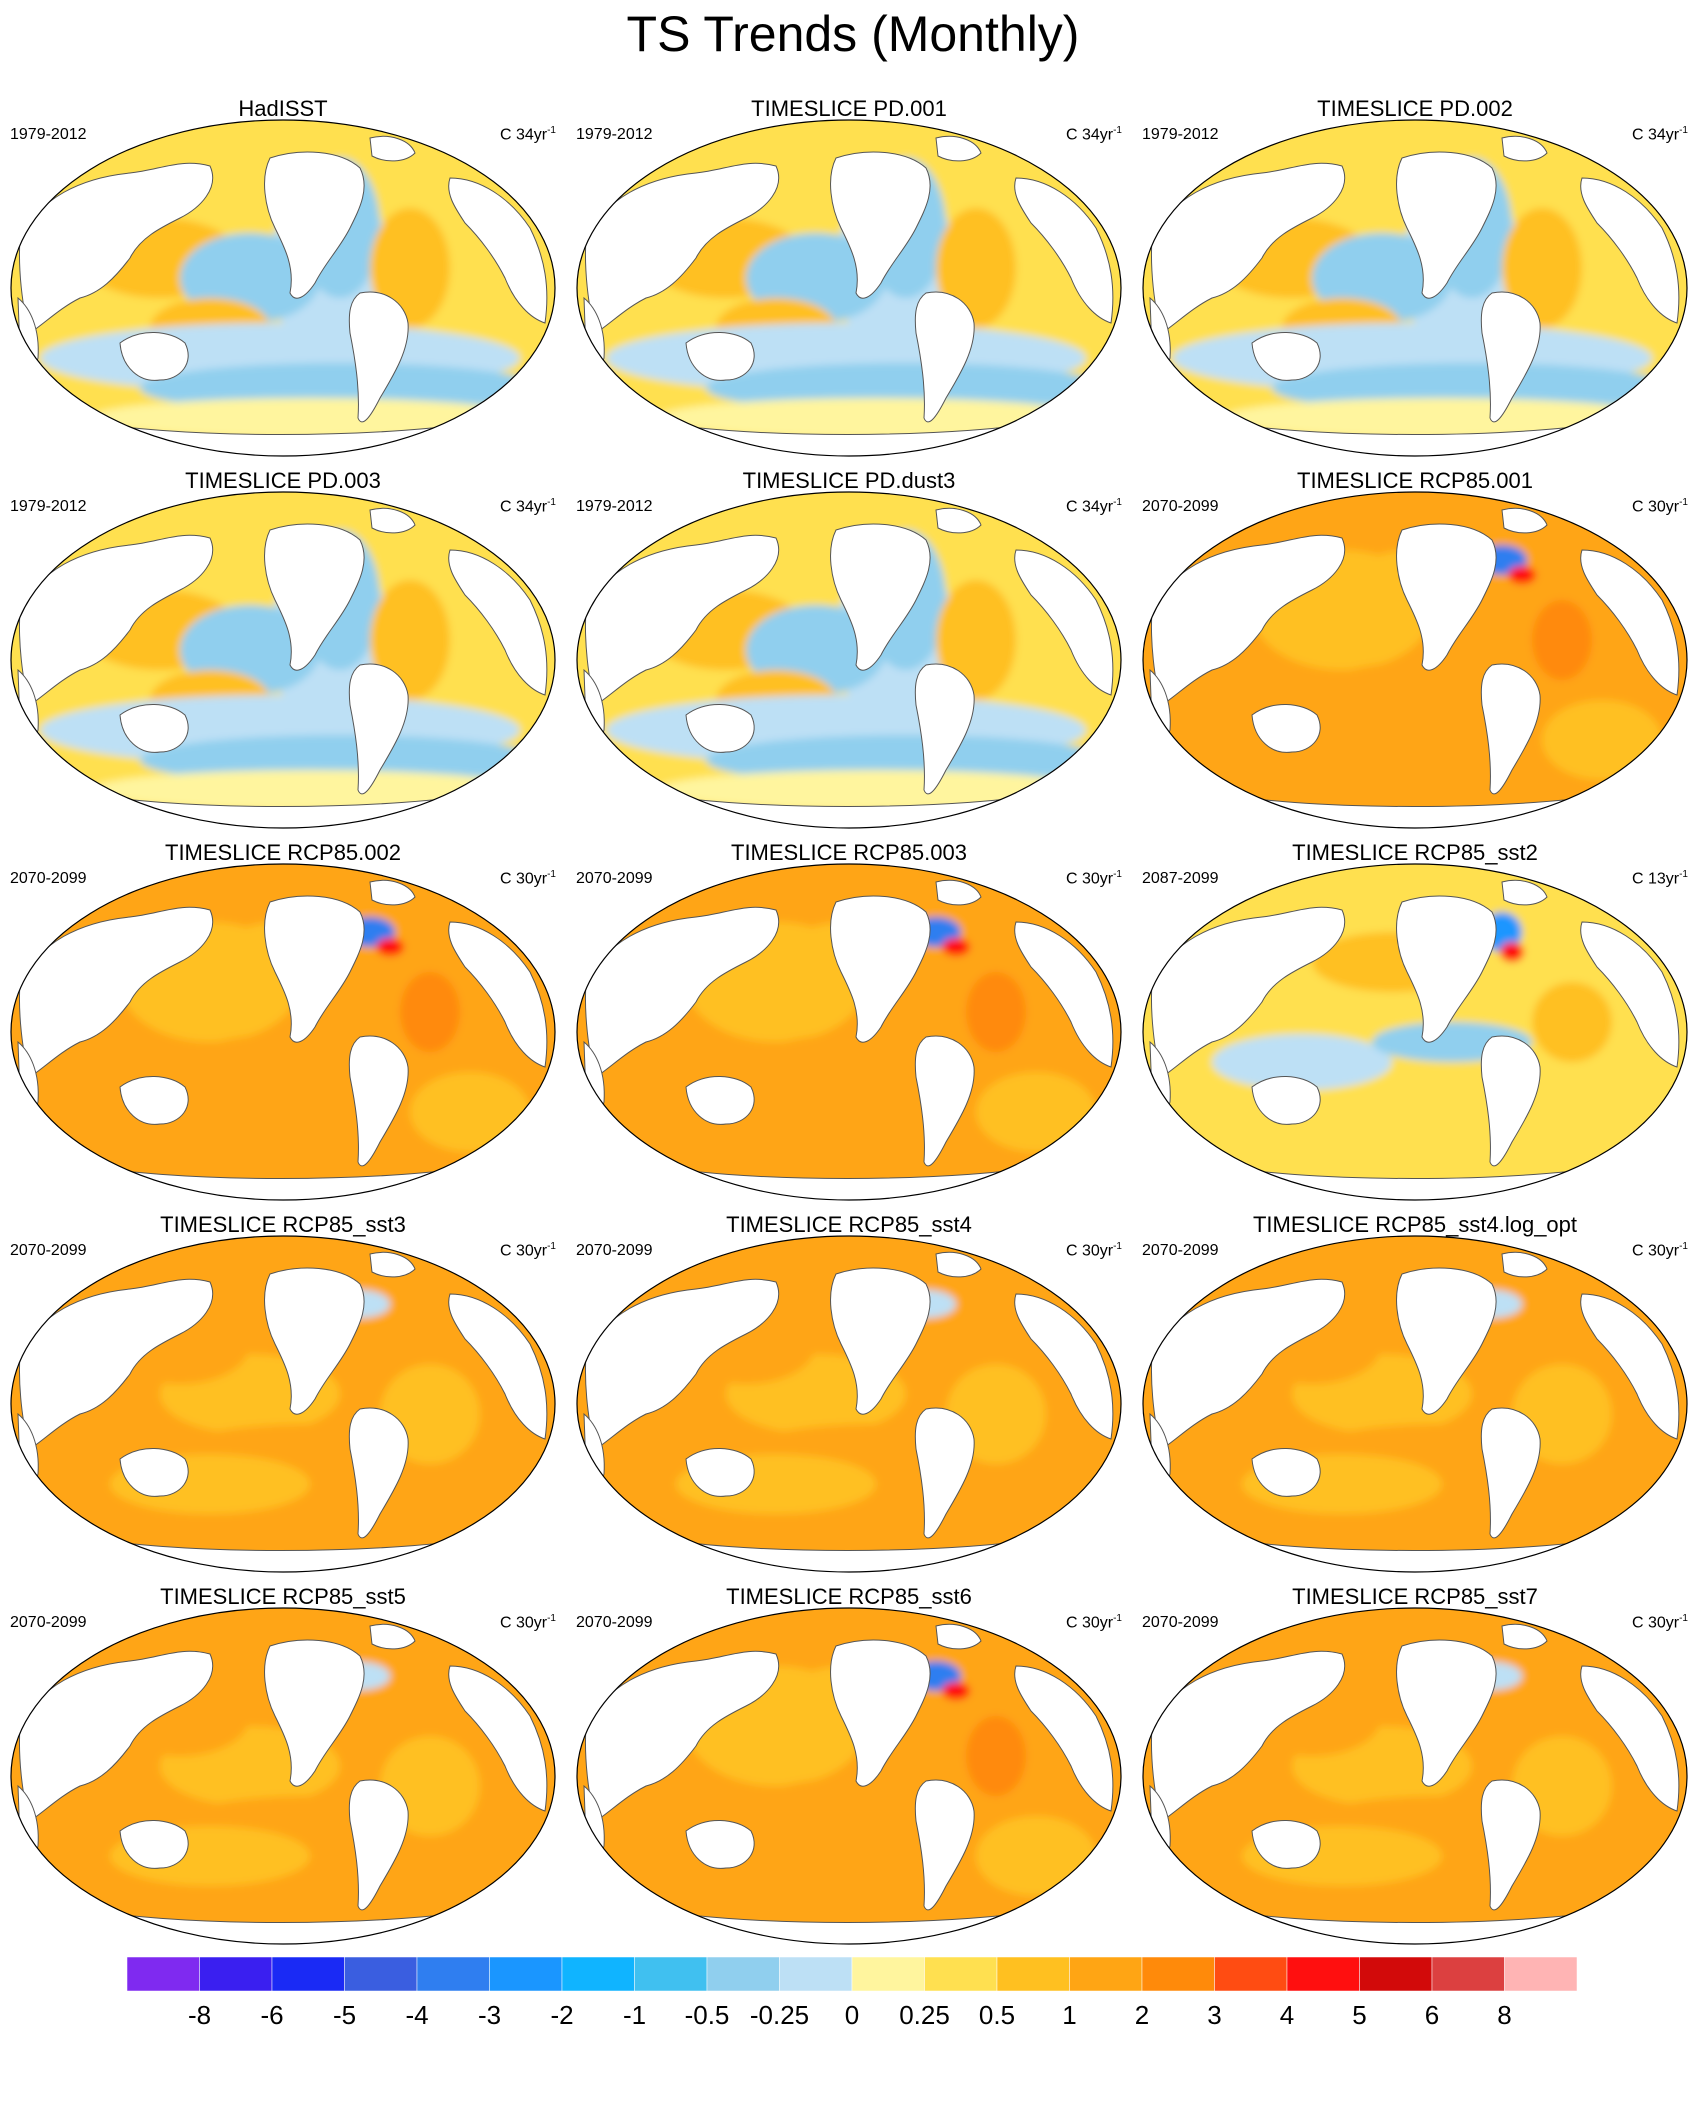 The image size is (1706, 2103). I want to click on panel-title: TIMESLICE PD.003, so click(283, 480).